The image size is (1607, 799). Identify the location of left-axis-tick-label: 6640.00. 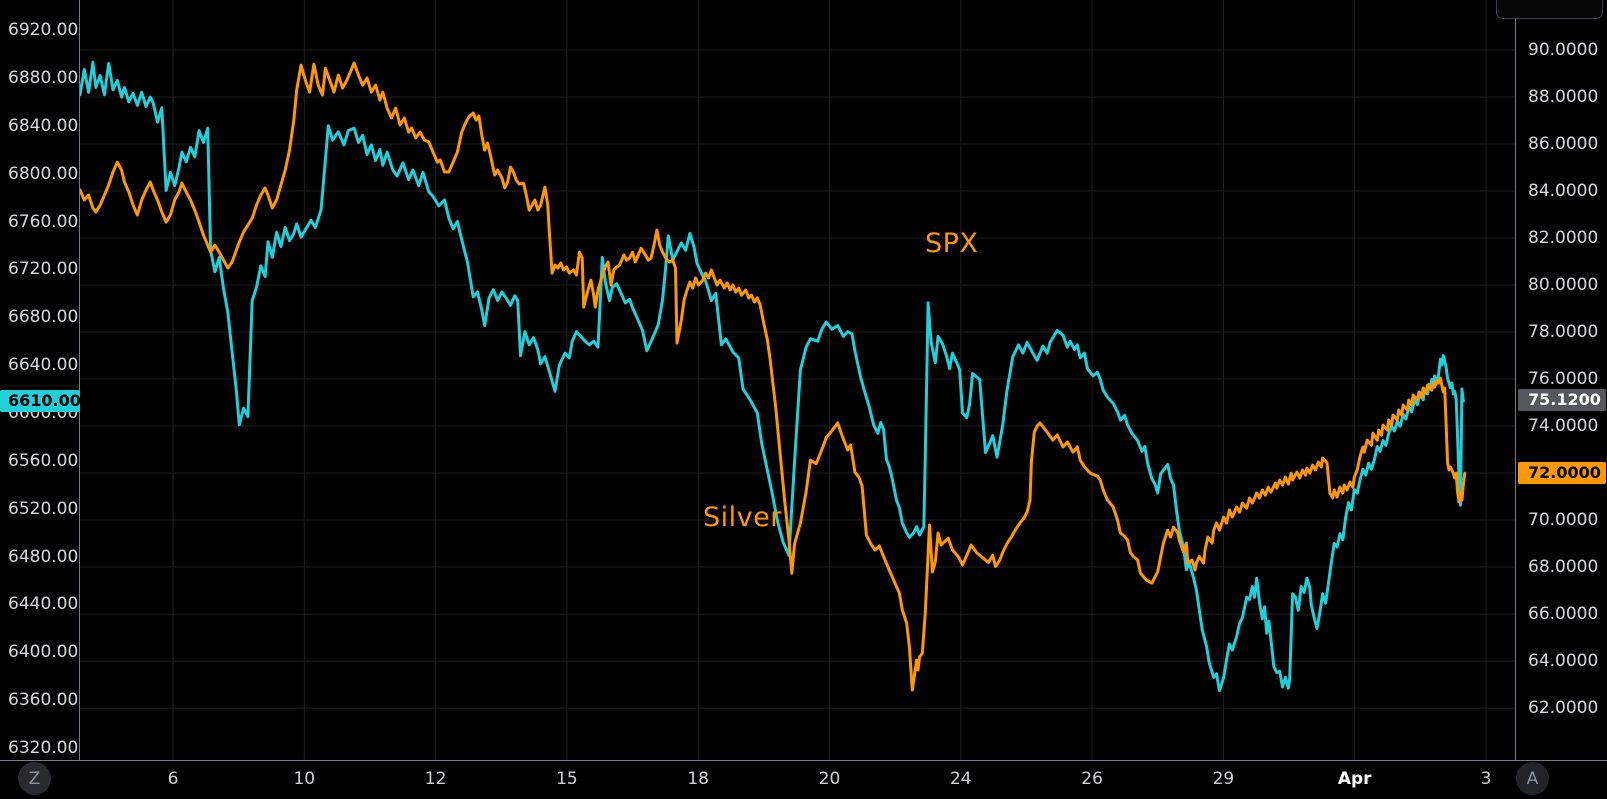
(43, 365).